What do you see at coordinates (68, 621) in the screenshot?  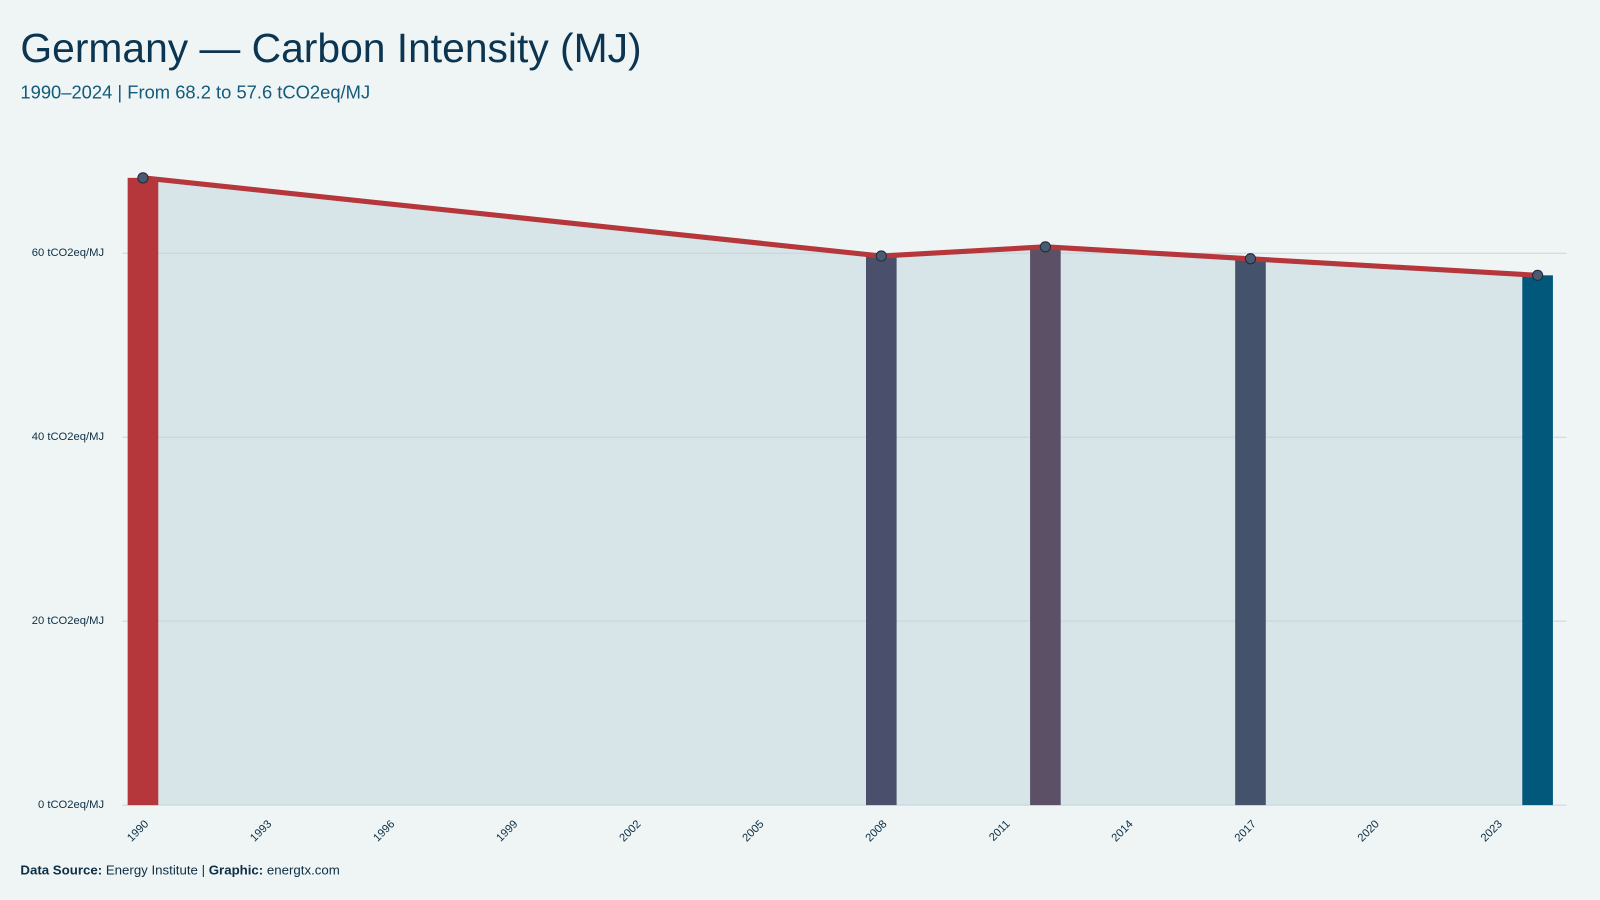 I see `y-tick-label: 20 tCO2eq/MJ` at bounding box center [68, 621].